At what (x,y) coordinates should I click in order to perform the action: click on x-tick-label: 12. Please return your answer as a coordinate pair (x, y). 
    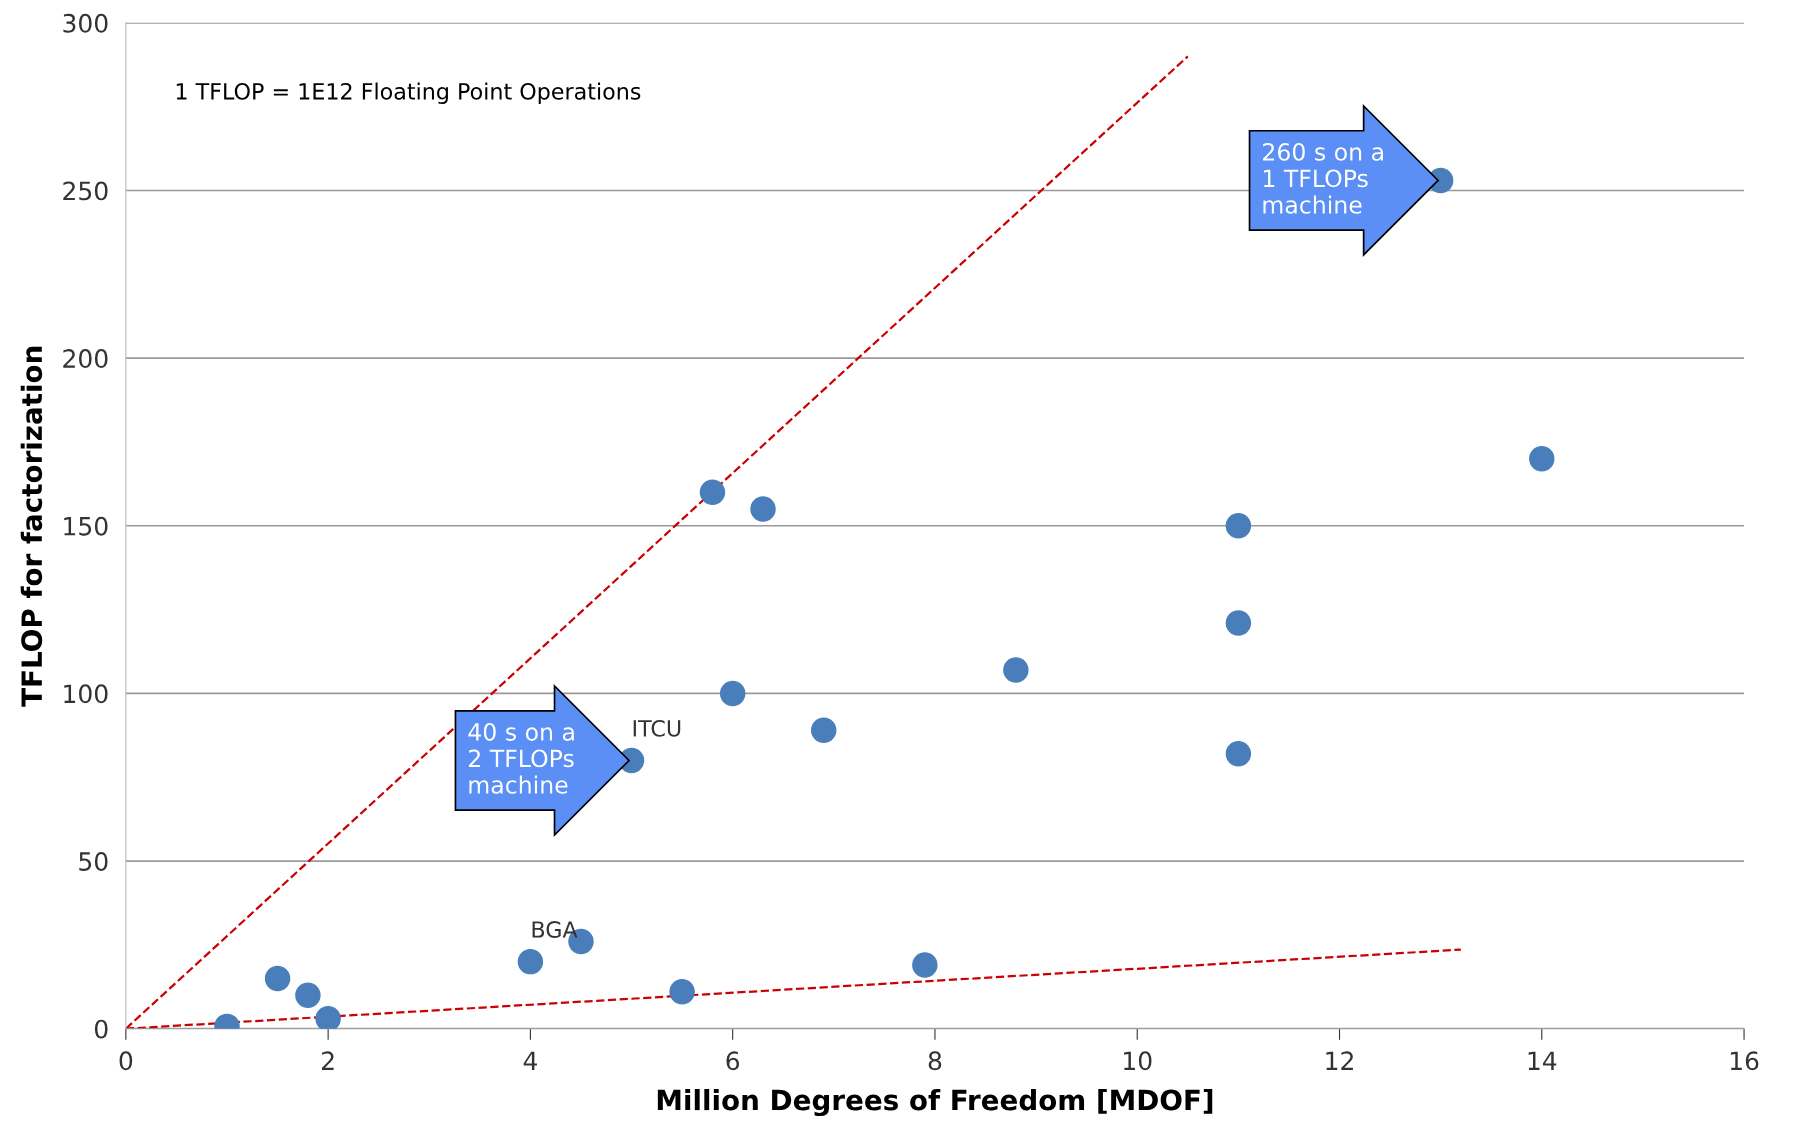
    Looking at the image, I should click on (1339, 1060).